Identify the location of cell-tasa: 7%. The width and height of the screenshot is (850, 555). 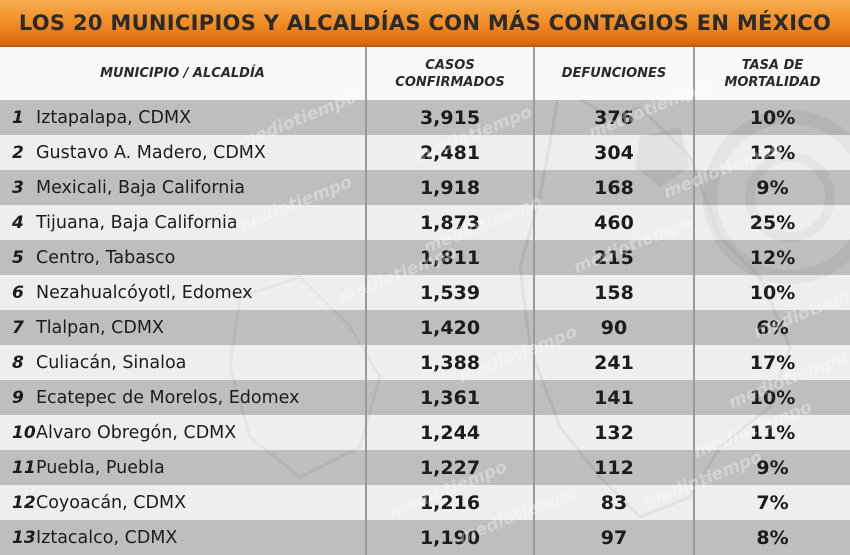
(772, 502).